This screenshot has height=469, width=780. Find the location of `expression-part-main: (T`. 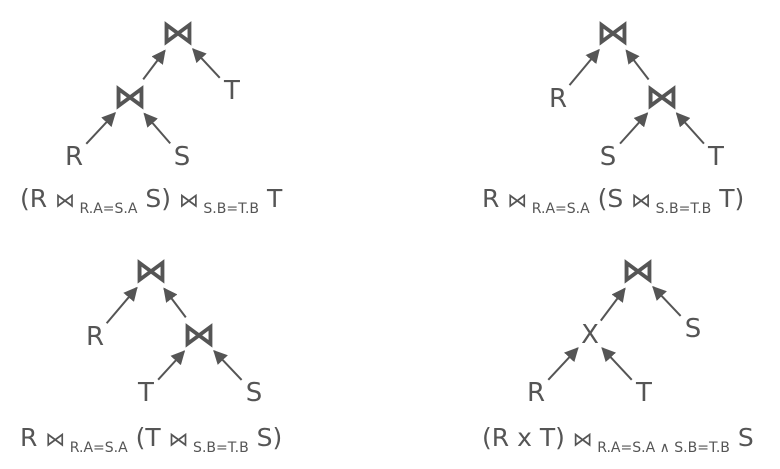

expression-part-main: (T is located at coordinates (148, 437).